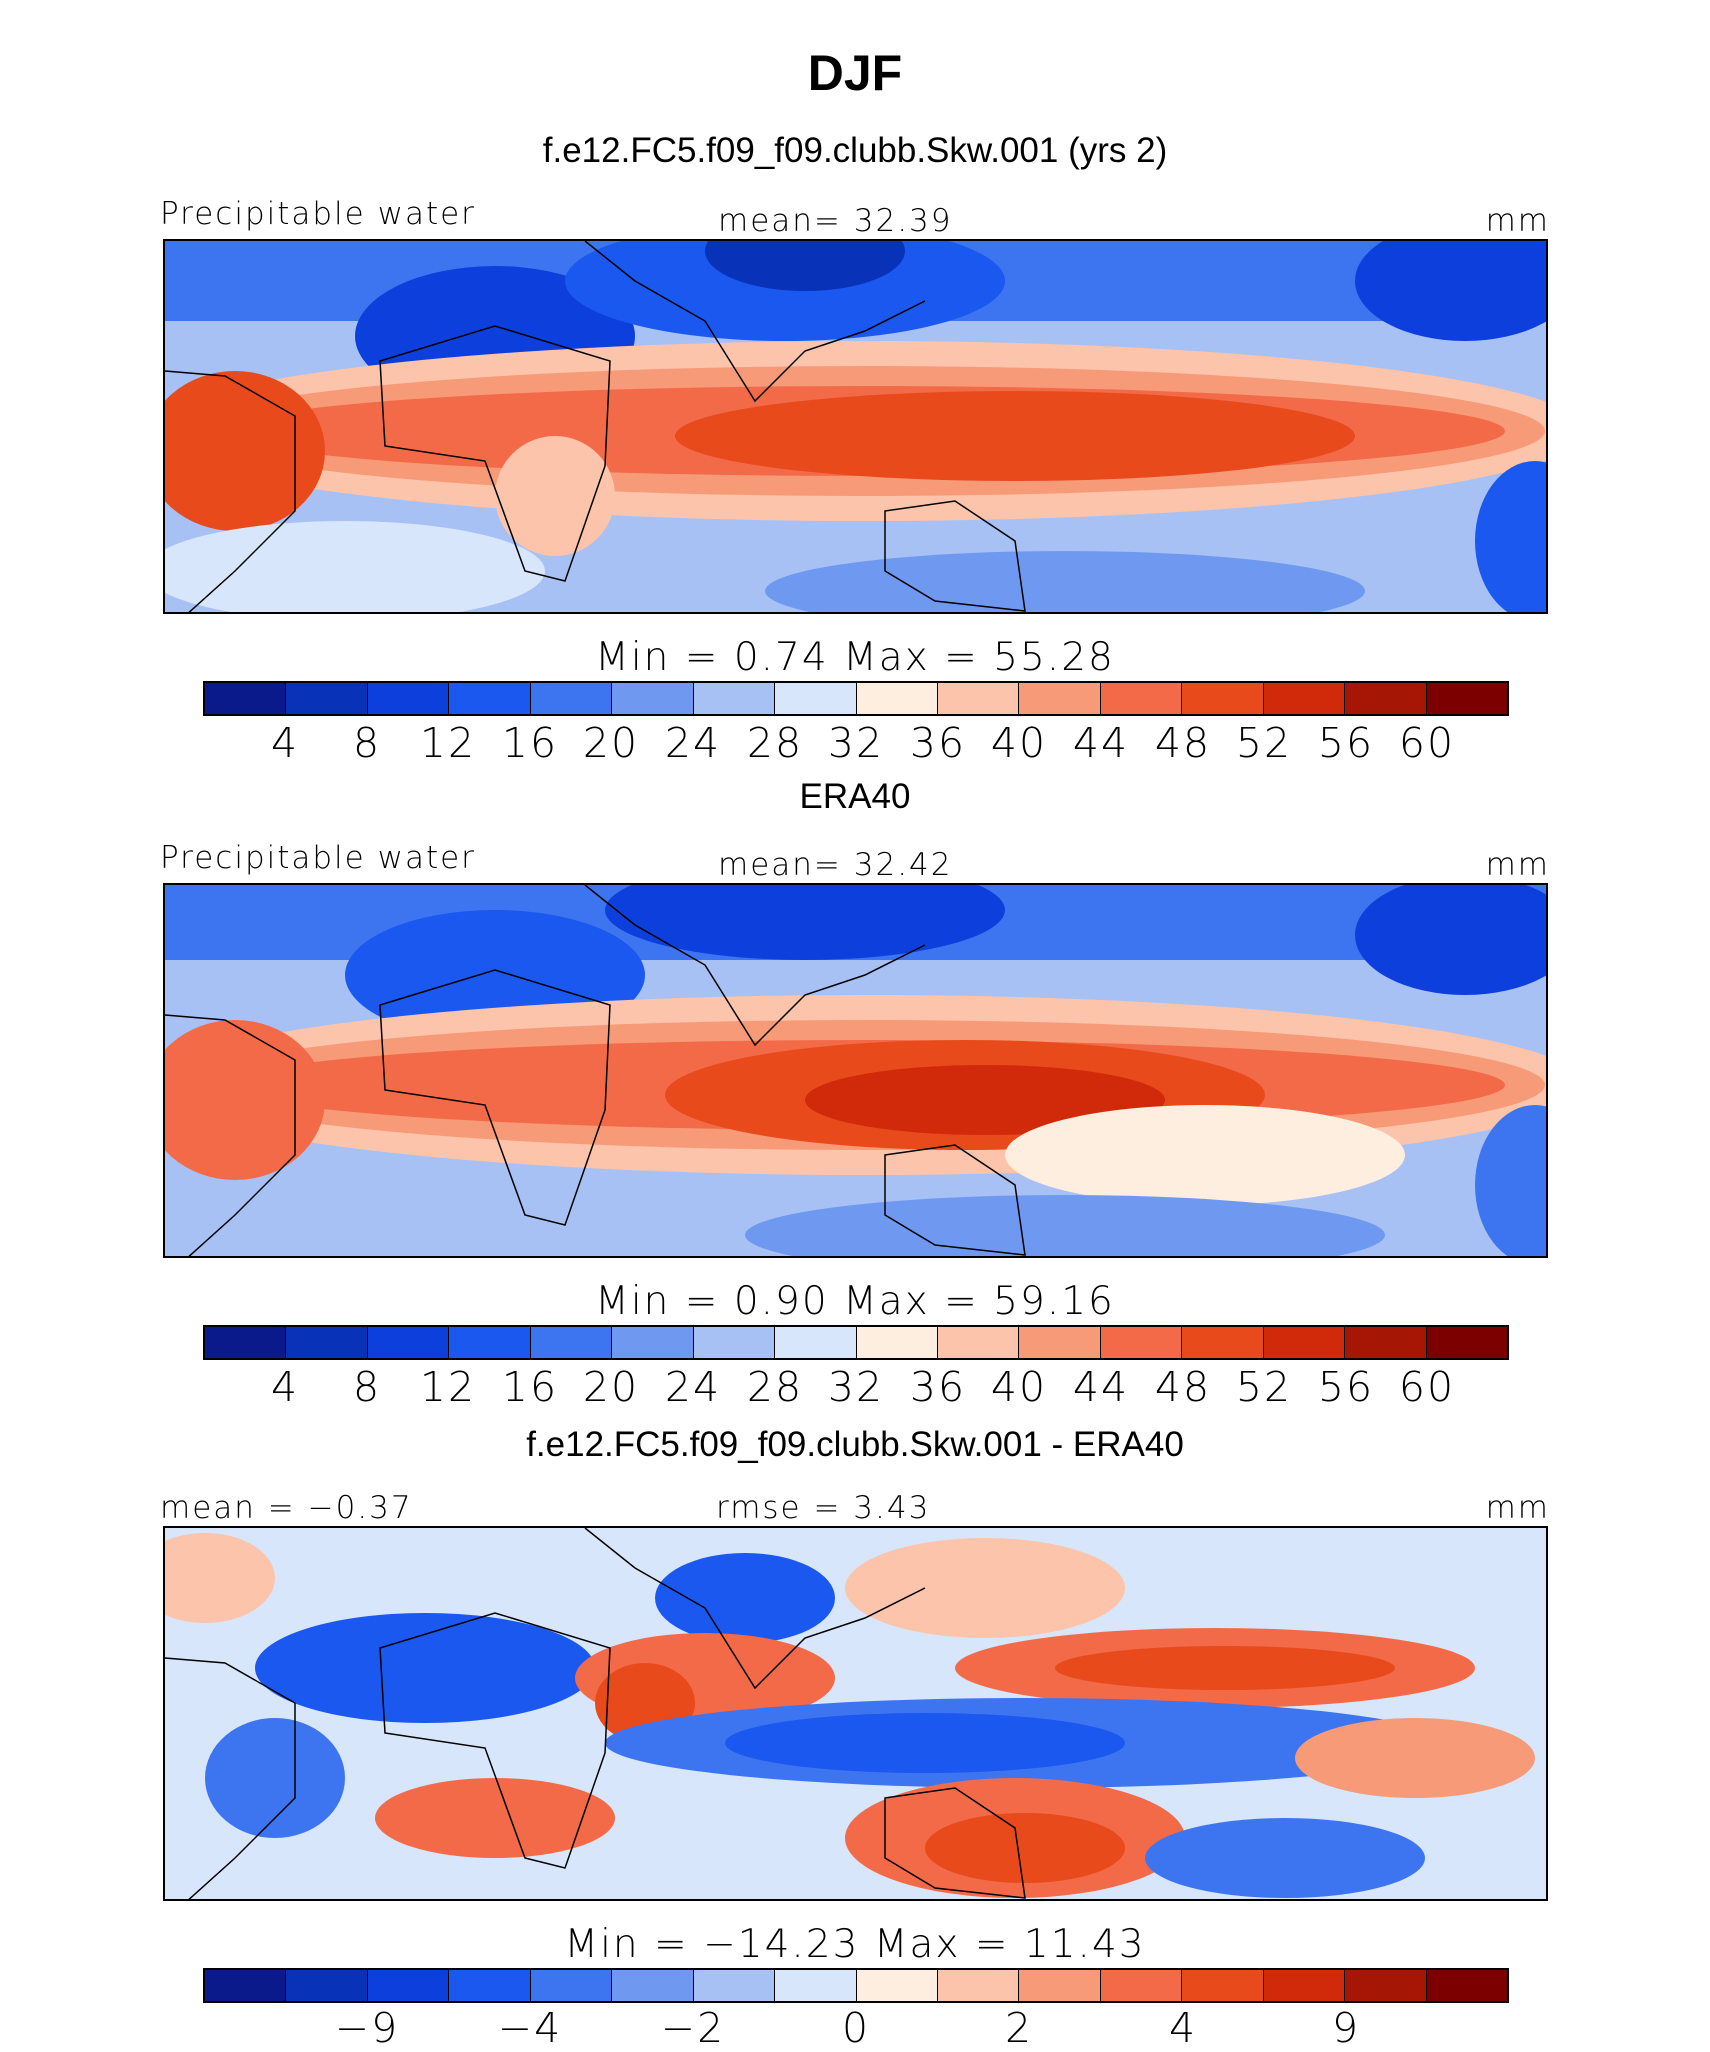  I want to click on panel-1-subtitle: f.e12.FC5.f09_f09.clubb.Skw.001 (yrs 2), so click(855, 150).